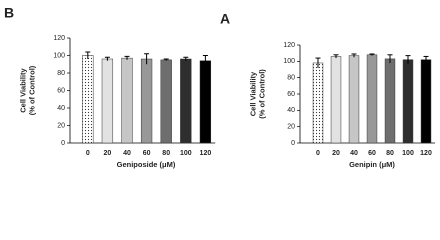 This screenshot has width=440, height=240. I want to click on x-axis-label: Geniposide (μM), so click(146, 164).